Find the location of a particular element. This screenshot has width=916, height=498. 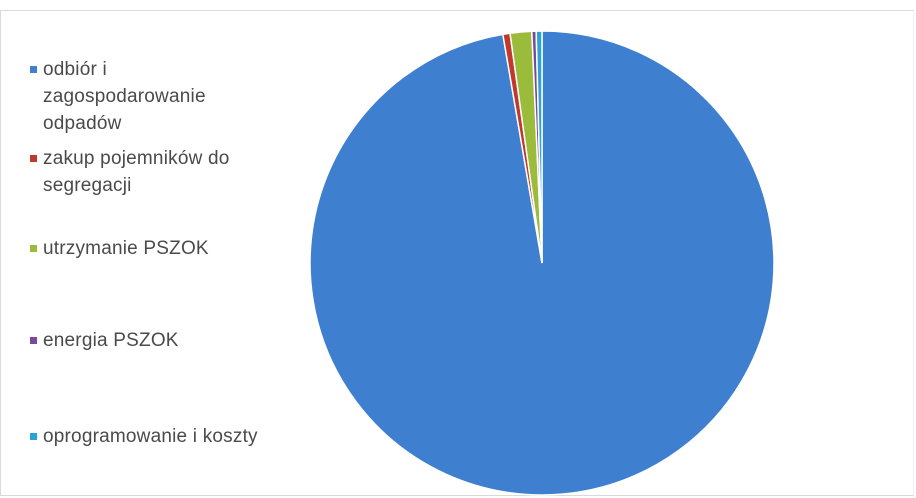

legend-label-odbior: odbiór i zagospodarowanie odpadów is located at coordinates (124, 96).